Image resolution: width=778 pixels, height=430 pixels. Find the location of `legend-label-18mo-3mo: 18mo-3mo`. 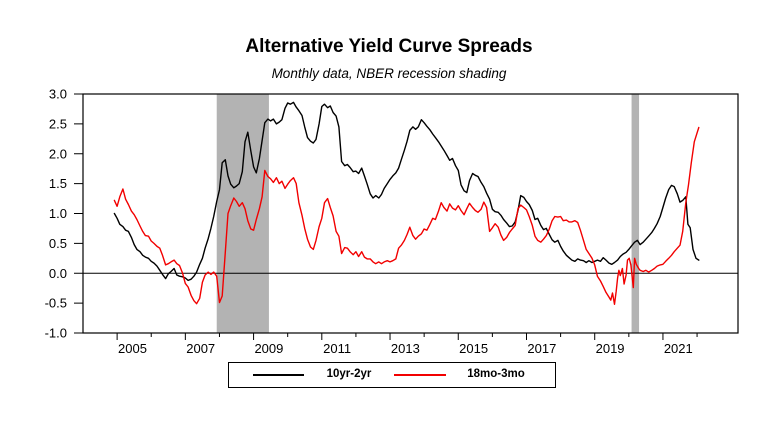

legend-label-18mo-3mo: 18mo-3mo is located at coordinates (496, 374).